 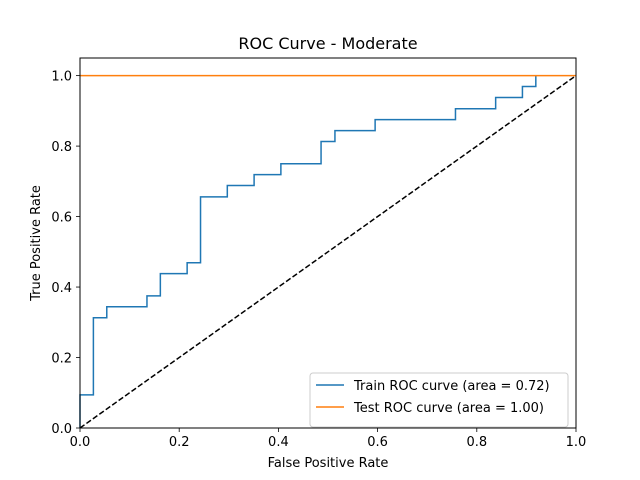 What do you see at coordinates (576, 442) in the screenshot?
I see `x-tick-label: 1.0` at bounding box center [576, 442].